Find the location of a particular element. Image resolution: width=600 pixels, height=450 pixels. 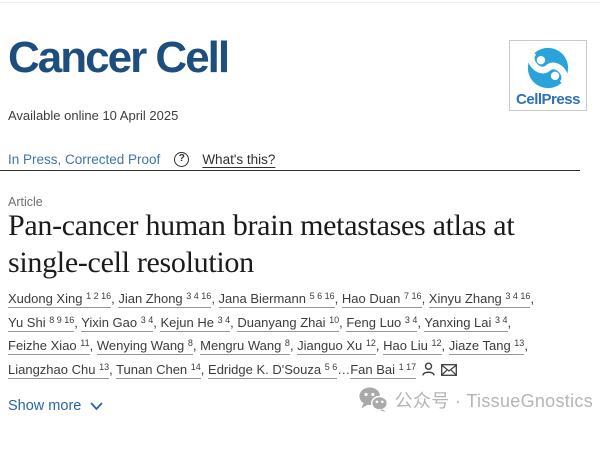

show-more-label: Show more is located at coordinates (45, 406).